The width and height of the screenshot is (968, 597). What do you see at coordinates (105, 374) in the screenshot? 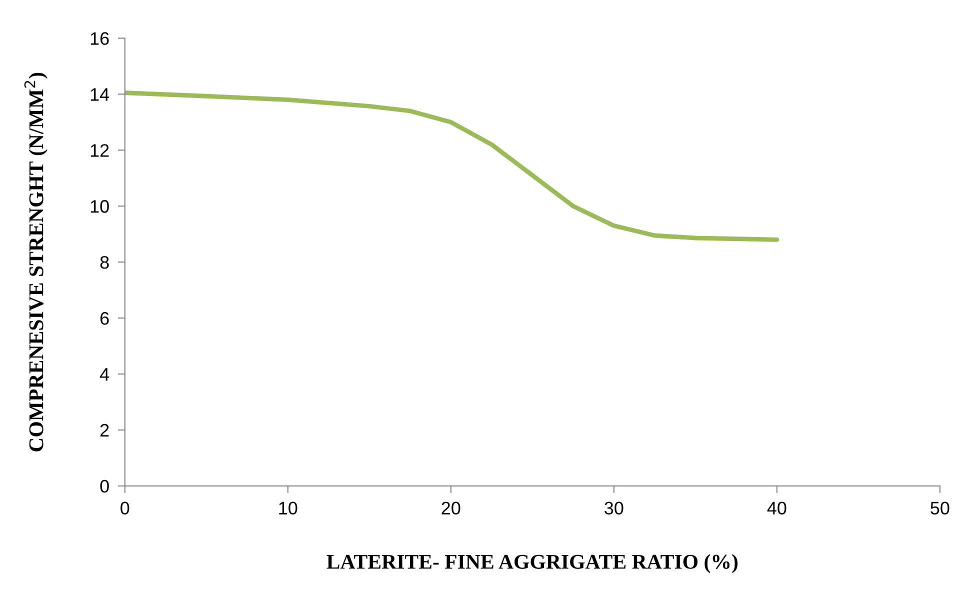
I see `y-tick-label: 4` at bounding box center [105, 374].